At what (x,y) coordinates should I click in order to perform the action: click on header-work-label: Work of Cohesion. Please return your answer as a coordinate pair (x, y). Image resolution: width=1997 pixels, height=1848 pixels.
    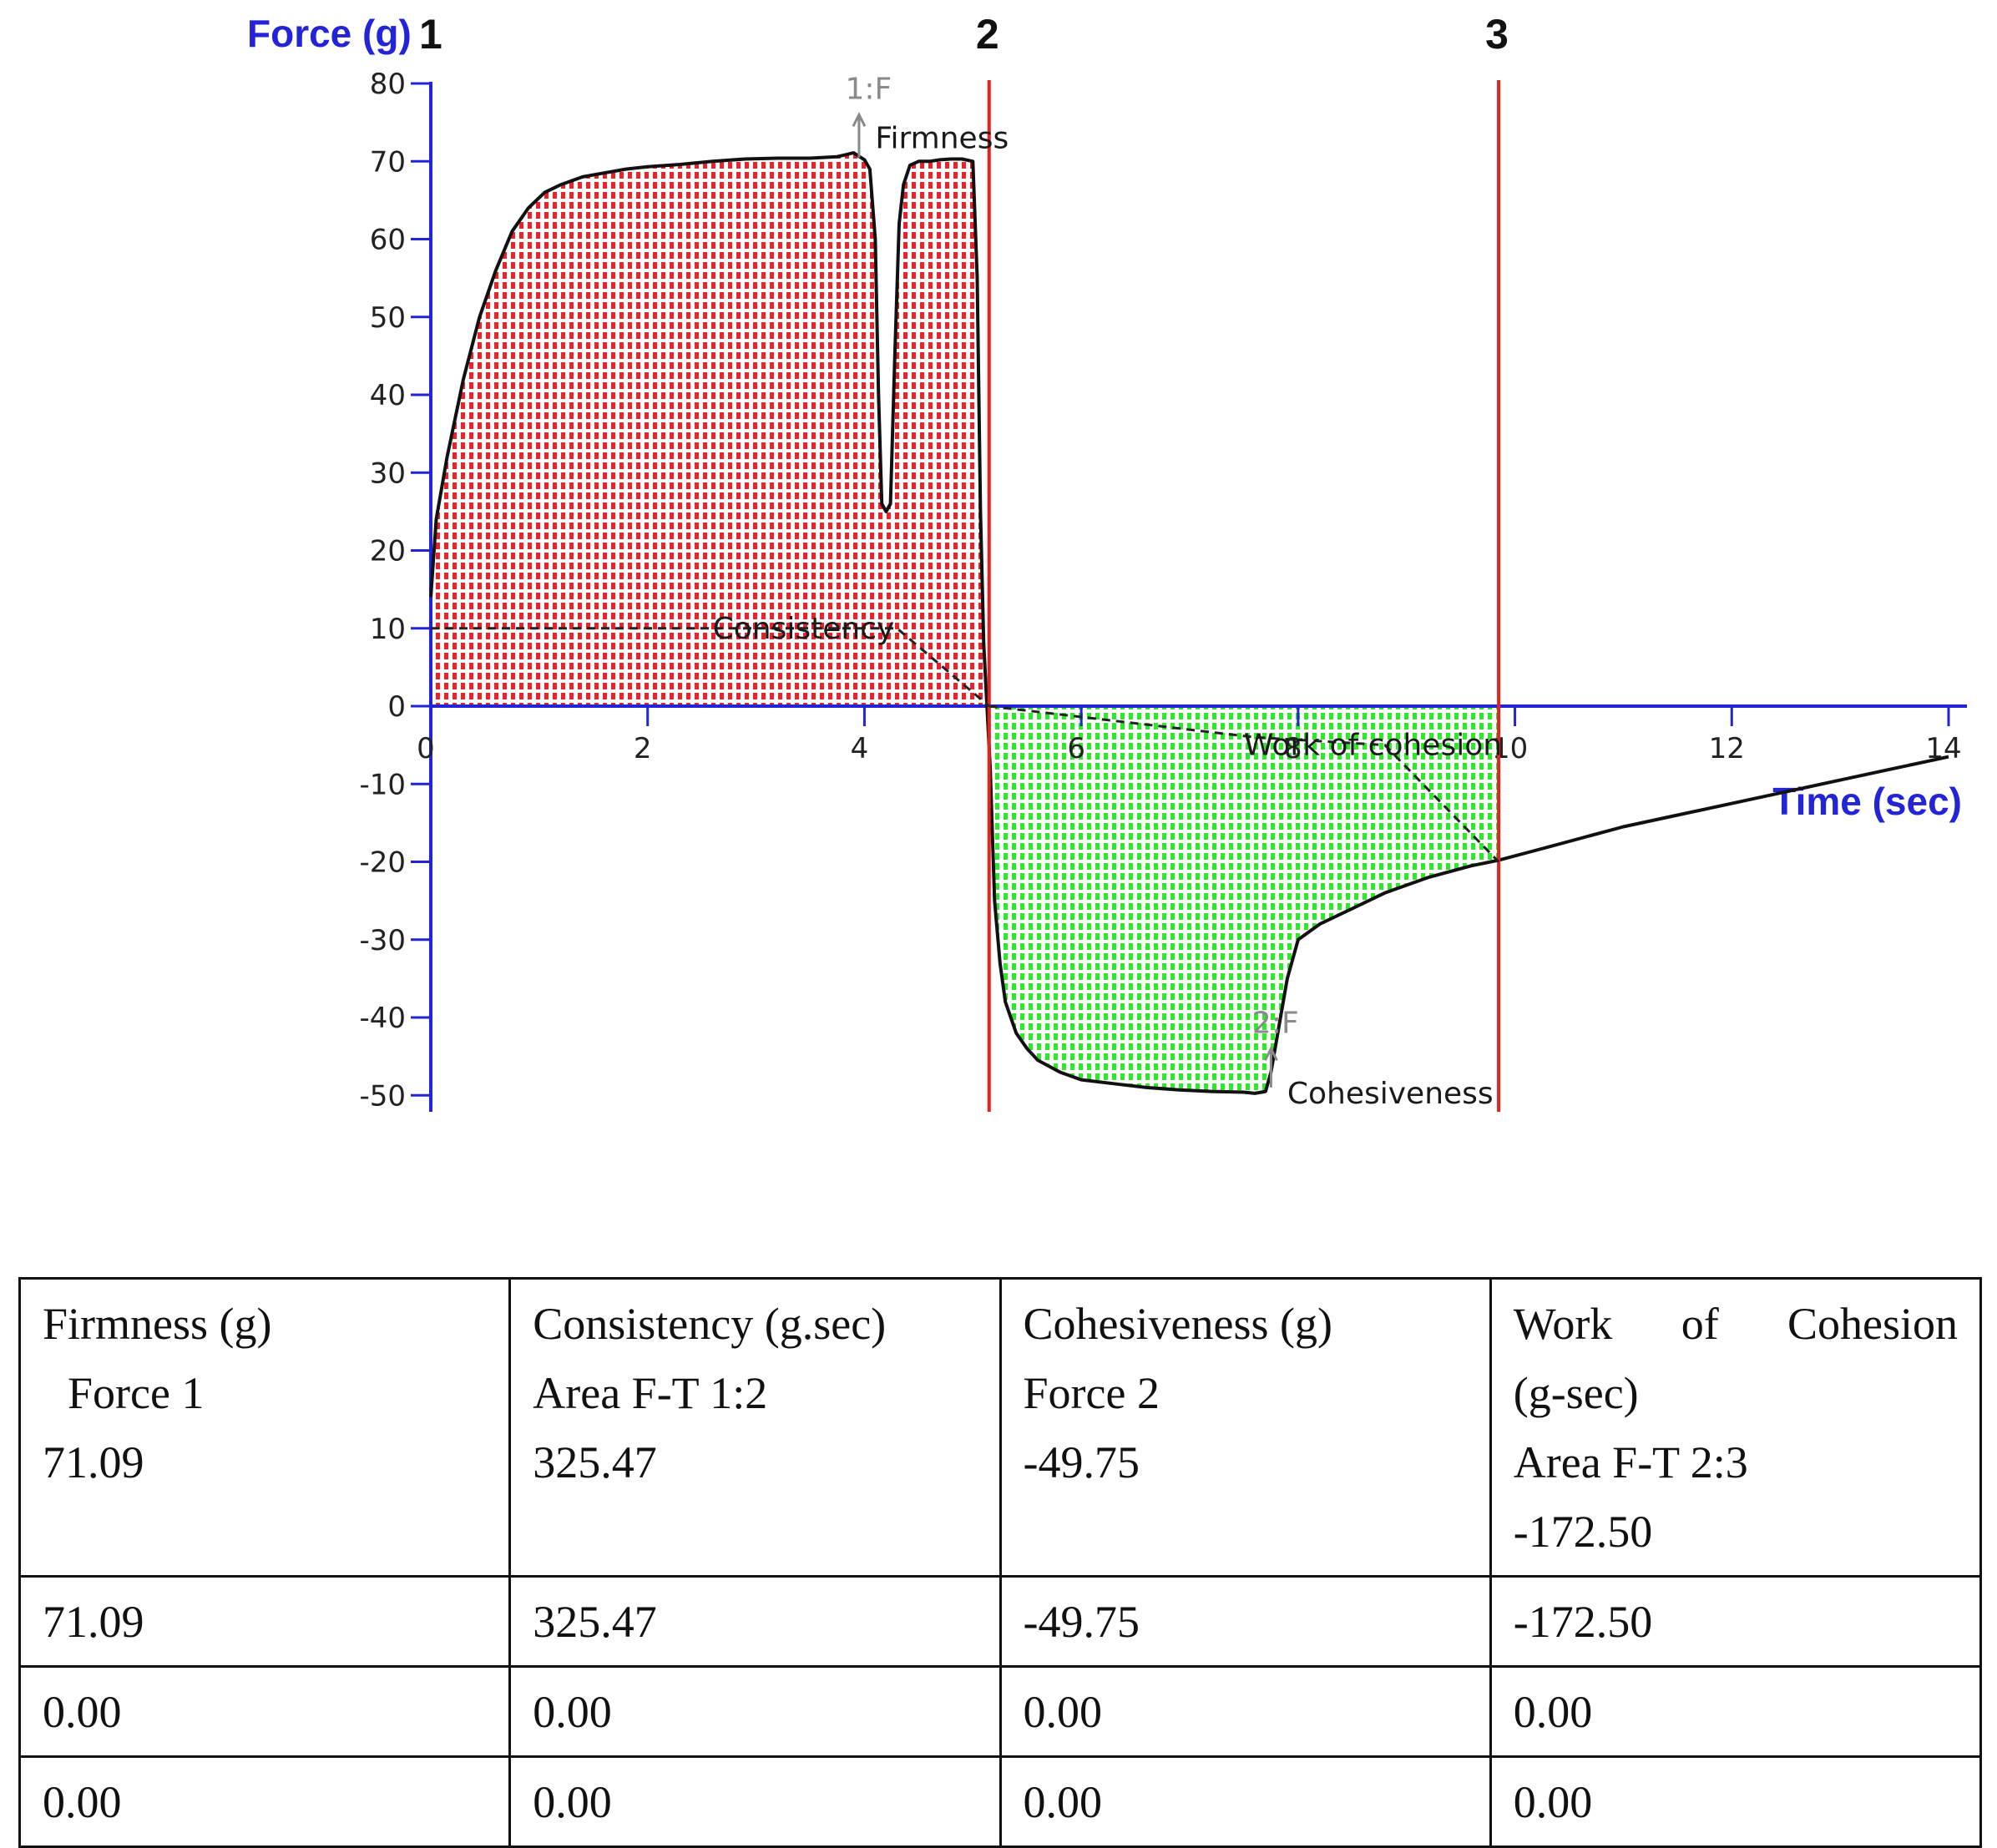
    Looking at the image, I should click on (1736, 1324).